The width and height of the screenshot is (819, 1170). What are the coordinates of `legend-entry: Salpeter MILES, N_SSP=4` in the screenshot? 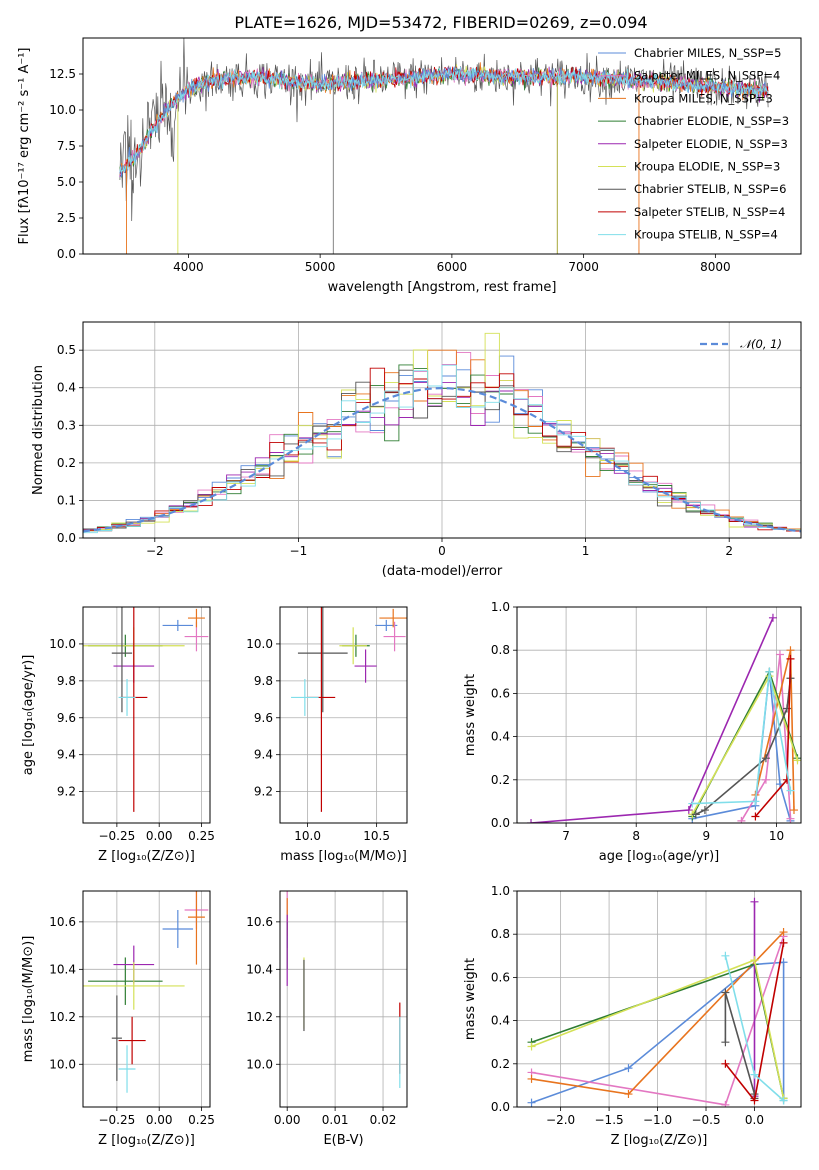 It's located at (707, 76).